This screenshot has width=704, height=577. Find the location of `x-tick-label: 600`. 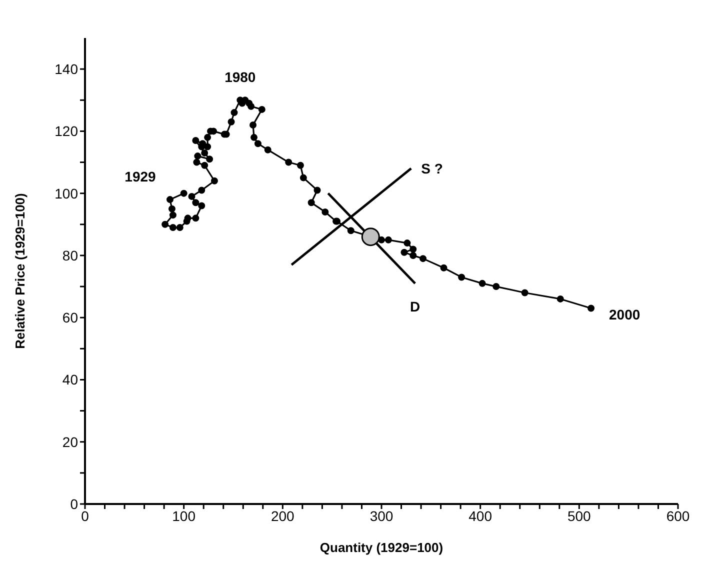

x-tick-label: 600 is located at coordinates (678, 516).